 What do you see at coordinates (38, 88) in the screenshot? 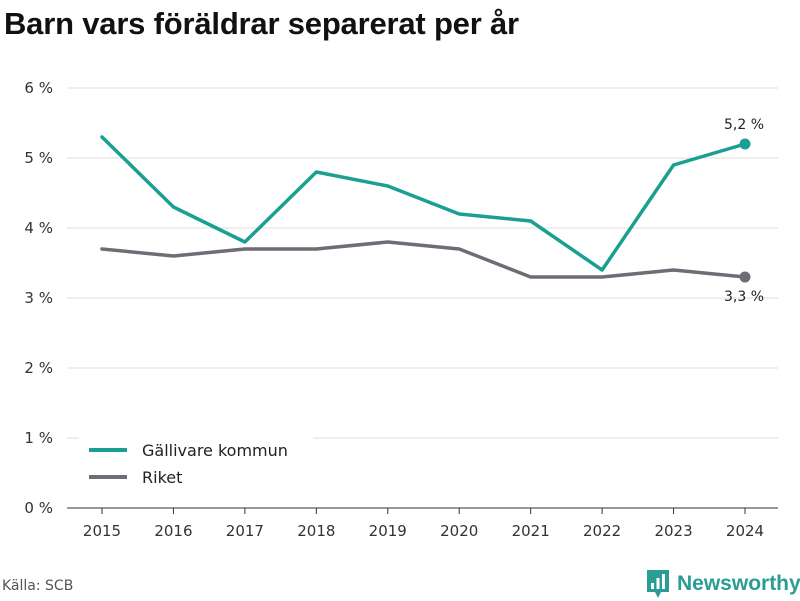
I see `y-tick-label: 6 %` at bounding box center [38, 88].